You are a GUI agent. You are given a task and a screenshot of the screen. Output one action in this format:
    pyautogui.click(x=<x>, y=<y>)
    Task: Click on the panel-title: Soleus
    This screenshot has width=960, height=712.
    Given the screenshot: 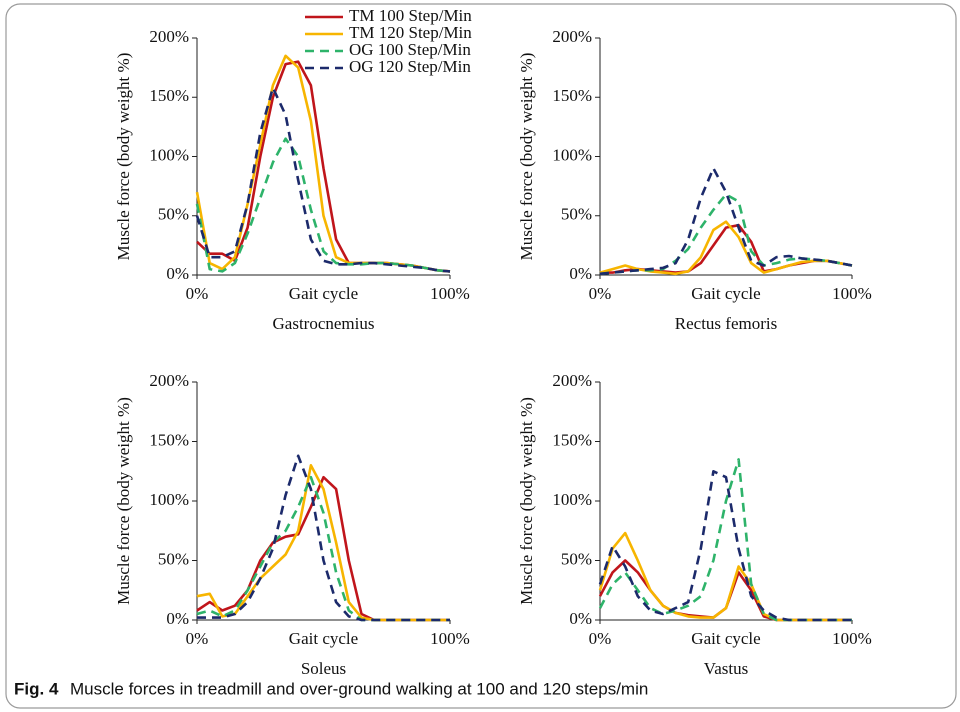 What is the action you would take?
    pyautogui.click(x=323, y=668)
    